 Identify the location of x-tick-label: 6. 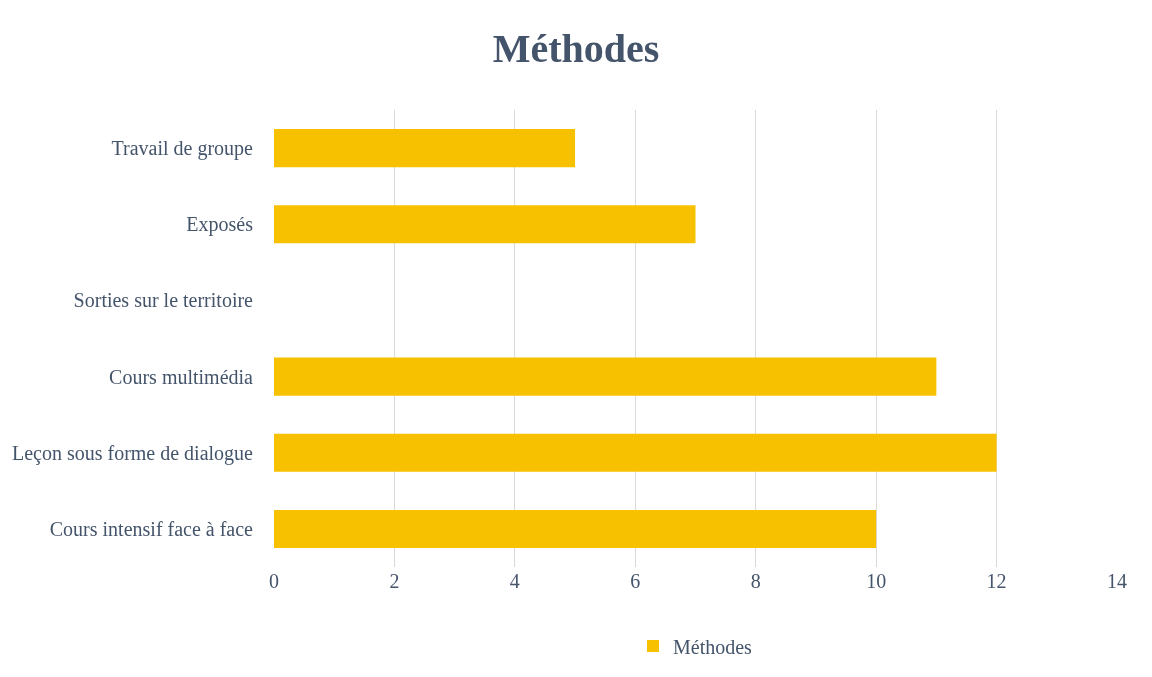
(635, 581).